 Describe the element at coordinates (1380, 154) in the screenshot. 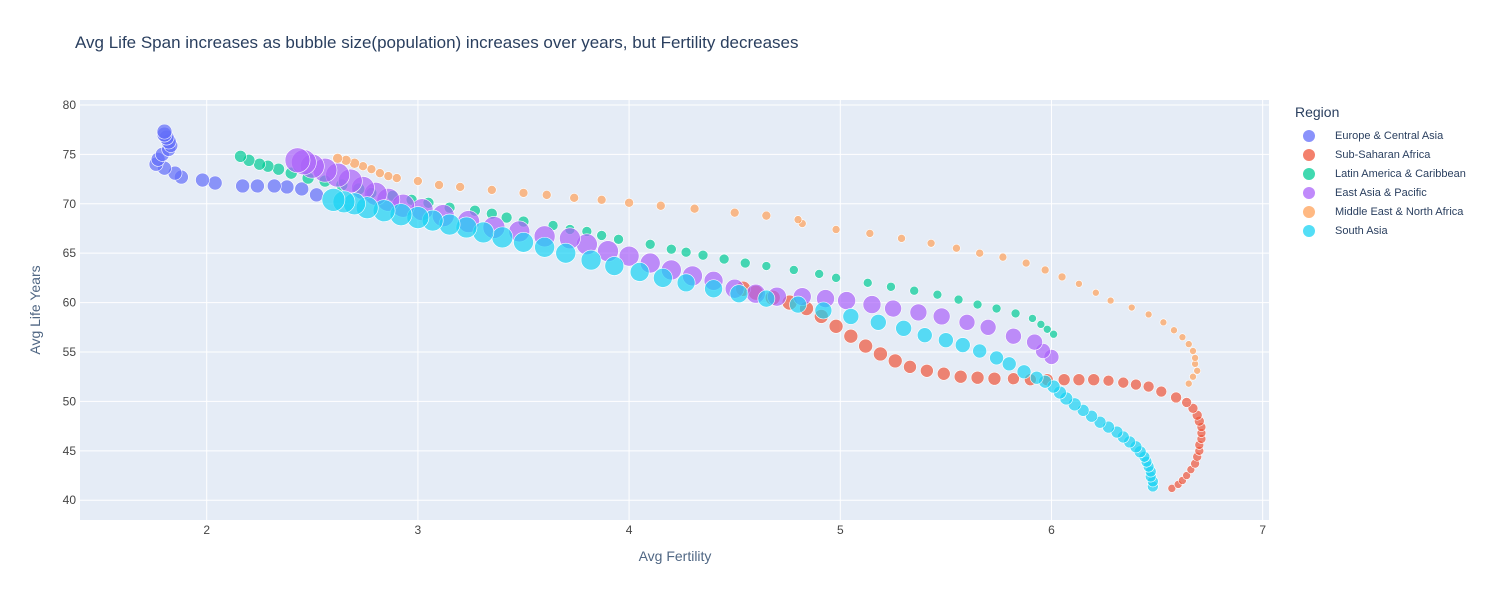

I see `legend-item: Sub-Saharan Africa` at that location.